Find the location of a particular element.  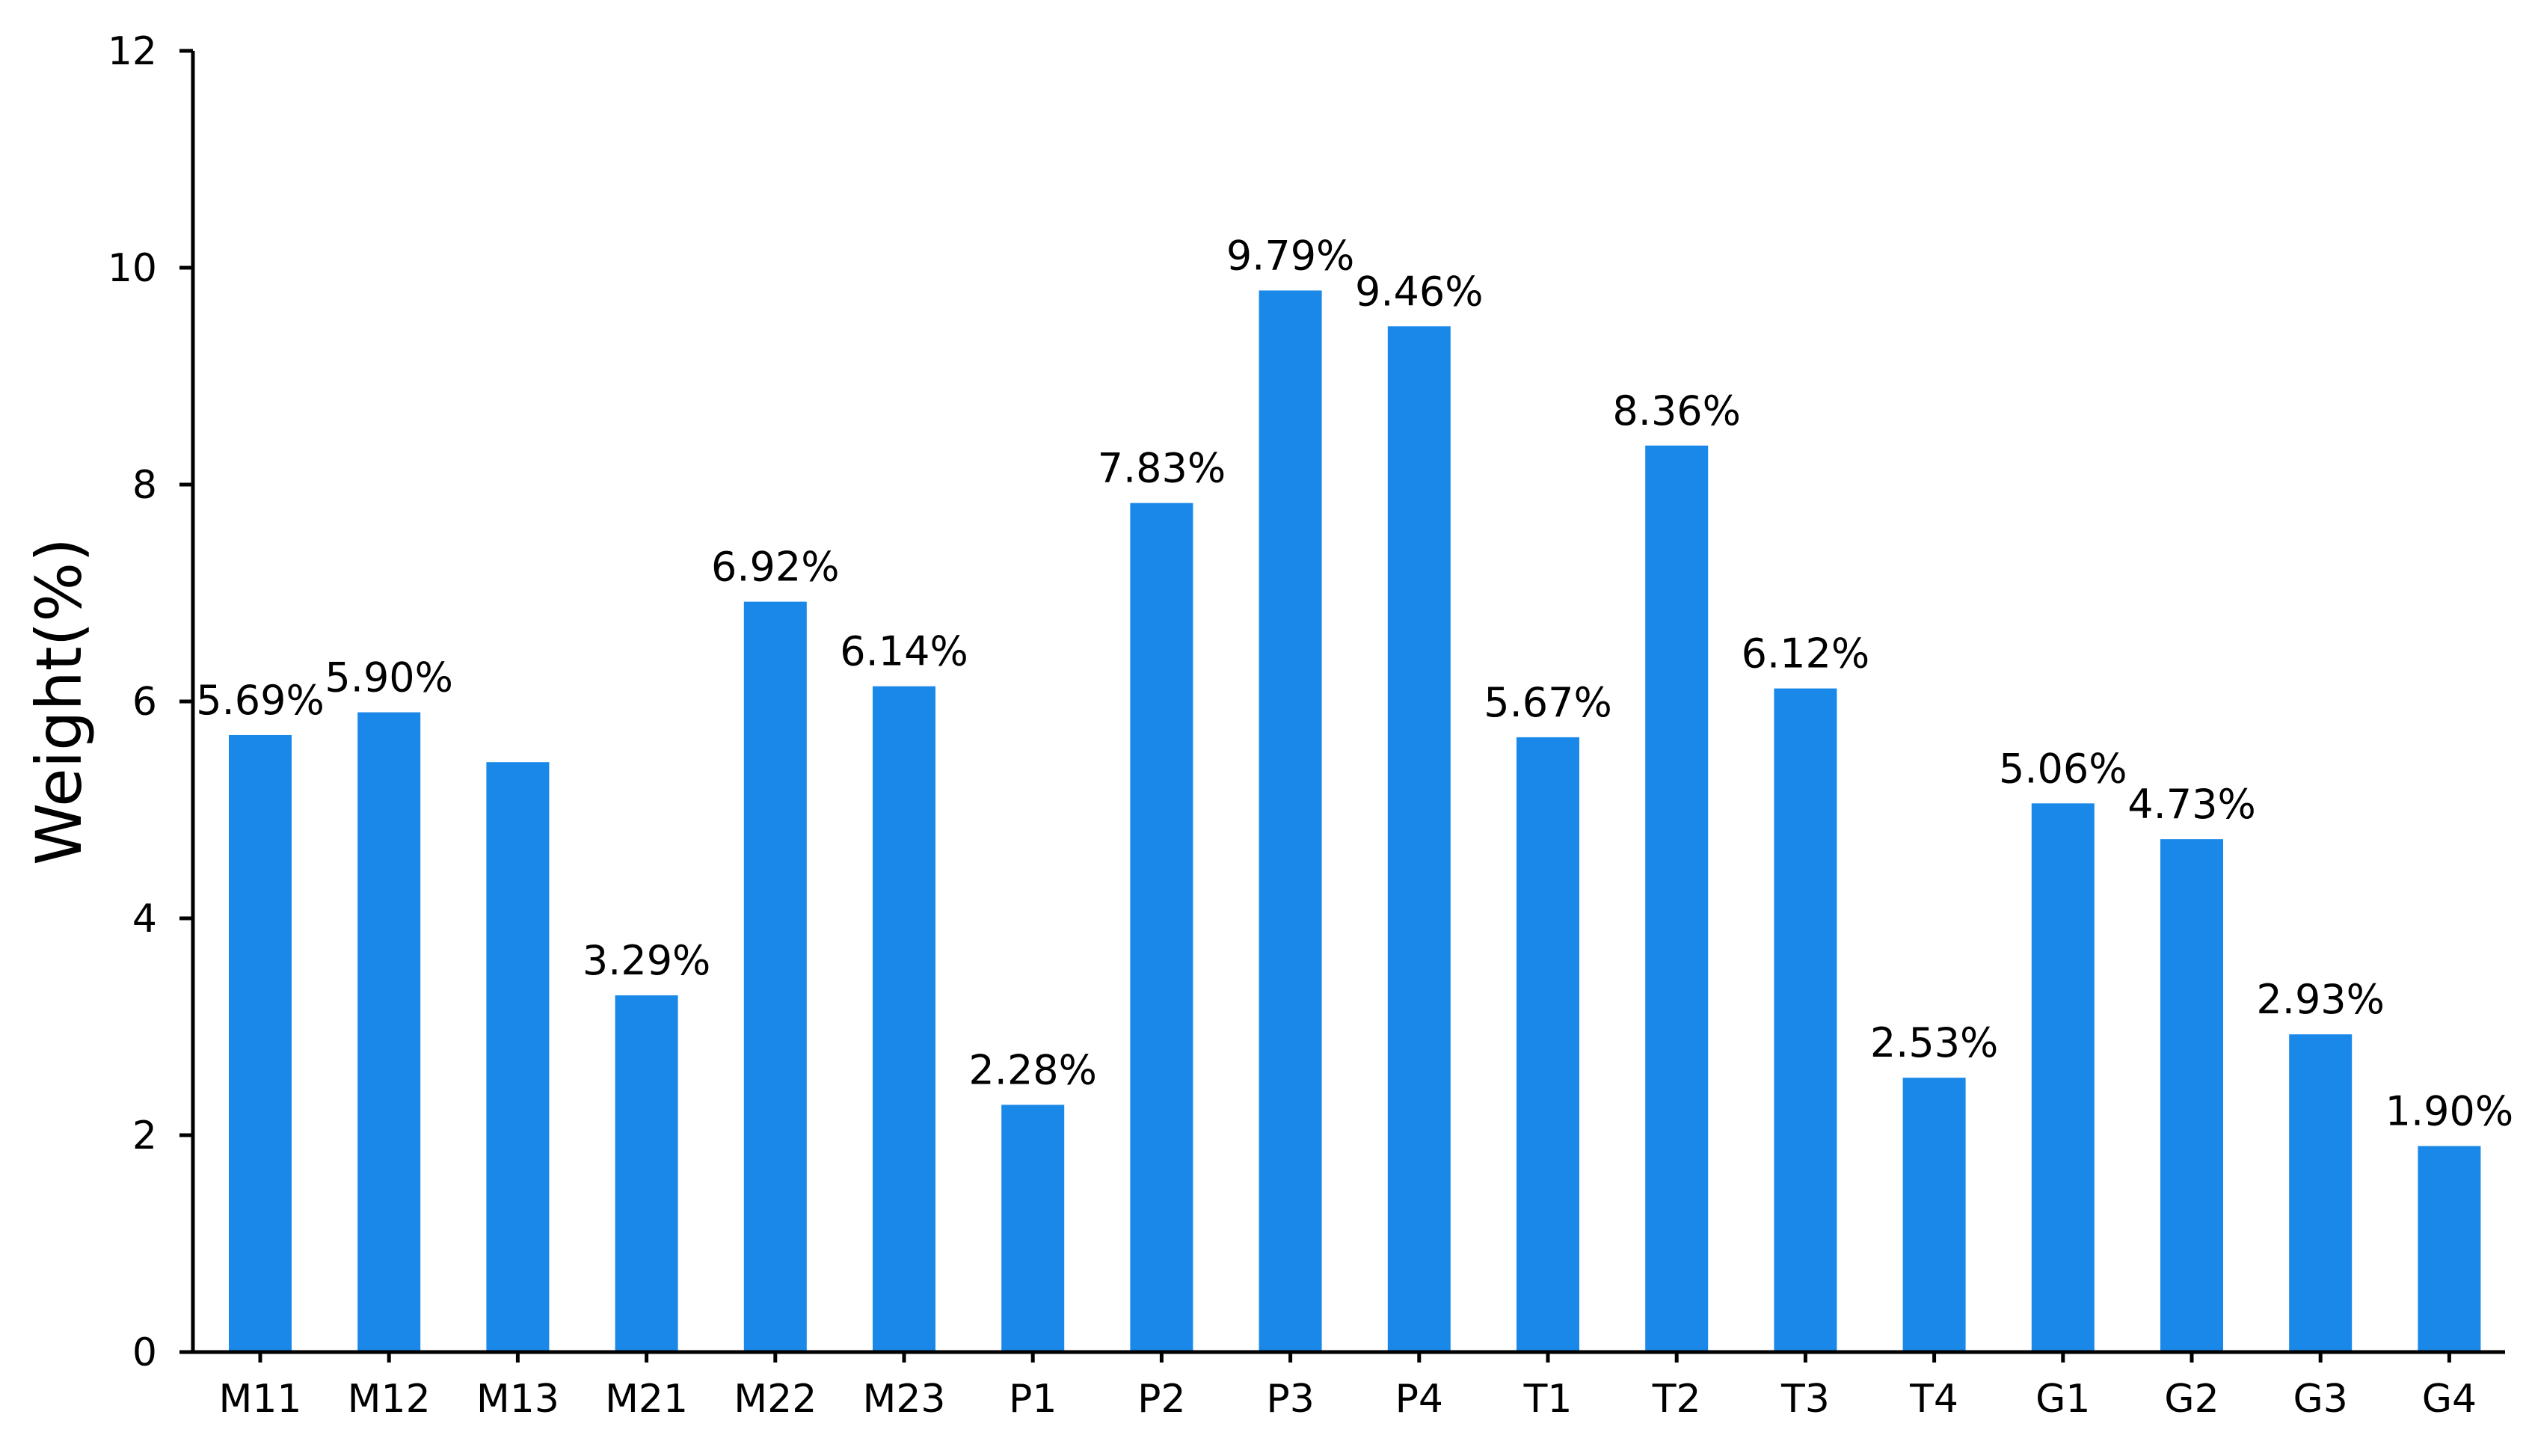

y-axis-title: Weight(%) is located at coordinates (59, 701).